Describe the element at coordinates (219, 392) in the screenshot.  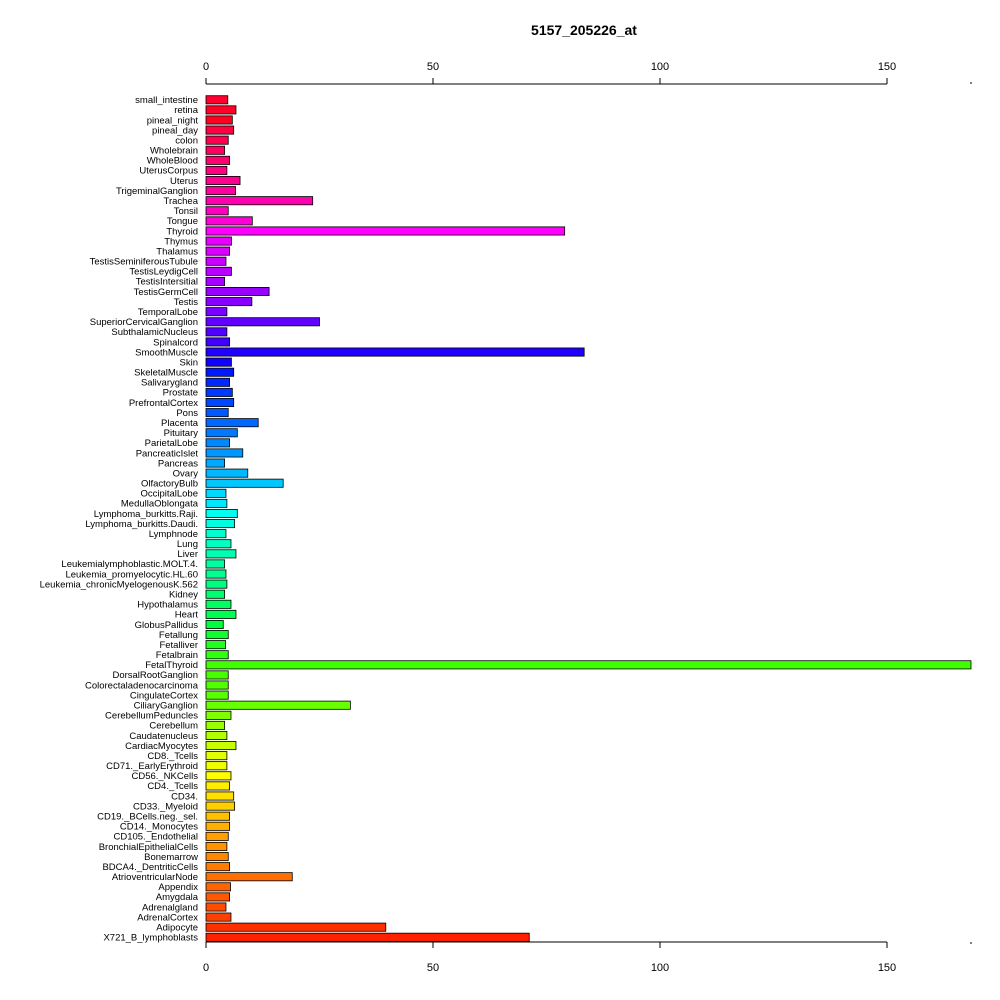
I see `bar-Prostate` at that location.